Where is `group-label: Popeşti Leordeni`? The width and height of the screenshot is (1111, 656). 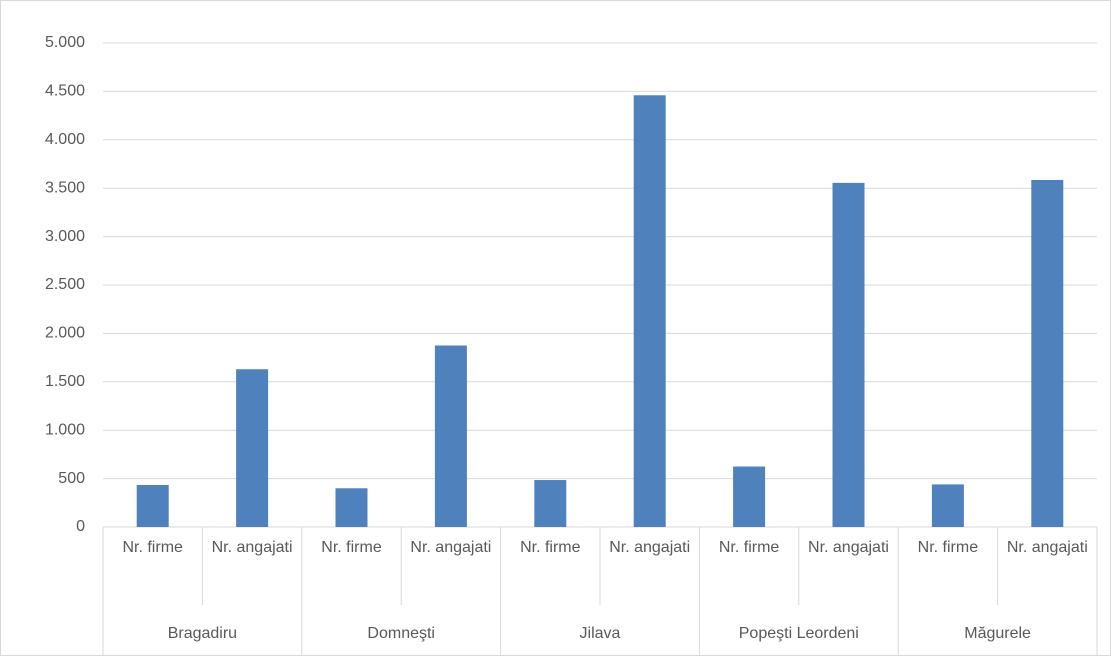 group-label: Popeşti Leordeni is located at coordinates (799, 633).